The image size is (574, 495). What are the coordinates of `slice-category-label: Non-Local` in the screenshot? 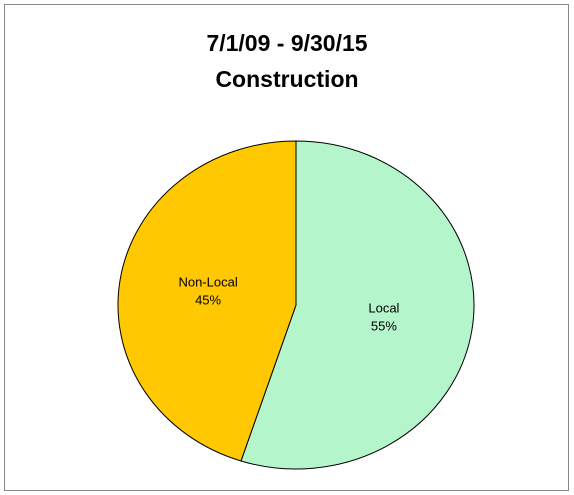 It's located at (207, 282).